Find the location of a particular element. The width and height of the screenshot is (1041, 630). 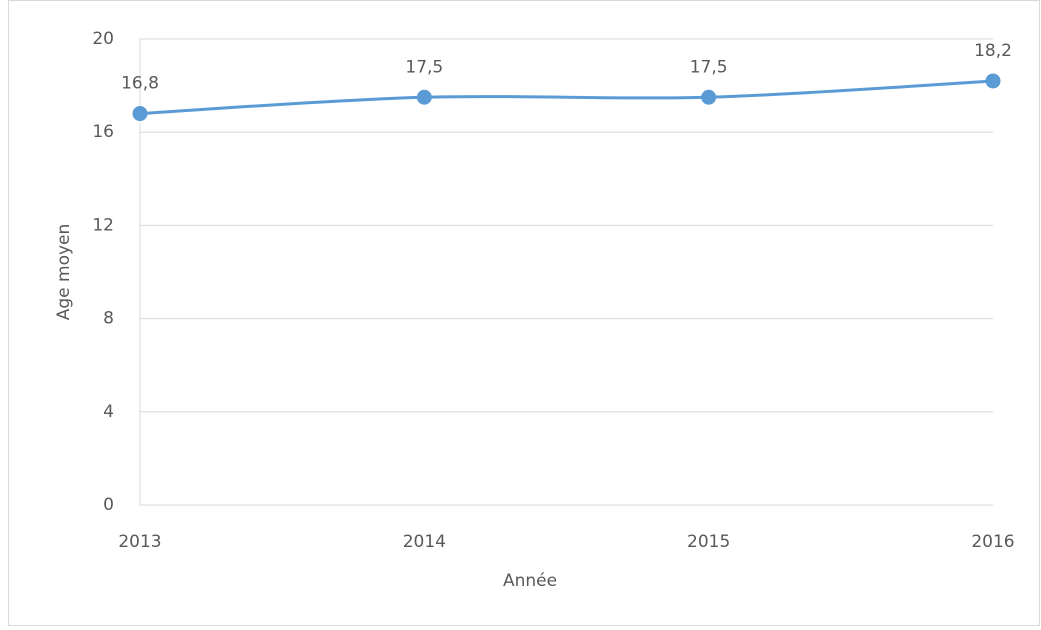

x-tick-label: 2015 is located at coordinates (708, 542).